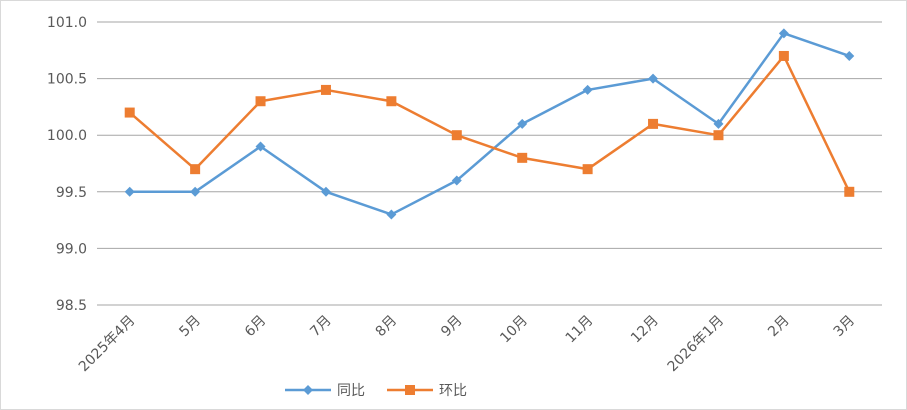 Image resolution: width=907 pixels, height=410 pixels. I want to click on x-tick-label: 3月, so click(845, 327).